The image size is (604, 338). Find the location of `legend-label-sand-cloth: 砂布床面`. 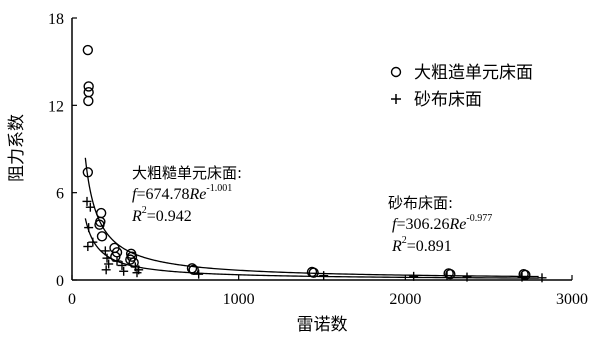

legend-label-sand-cloth: 砂布床面 is located at coordinates (448, 100).